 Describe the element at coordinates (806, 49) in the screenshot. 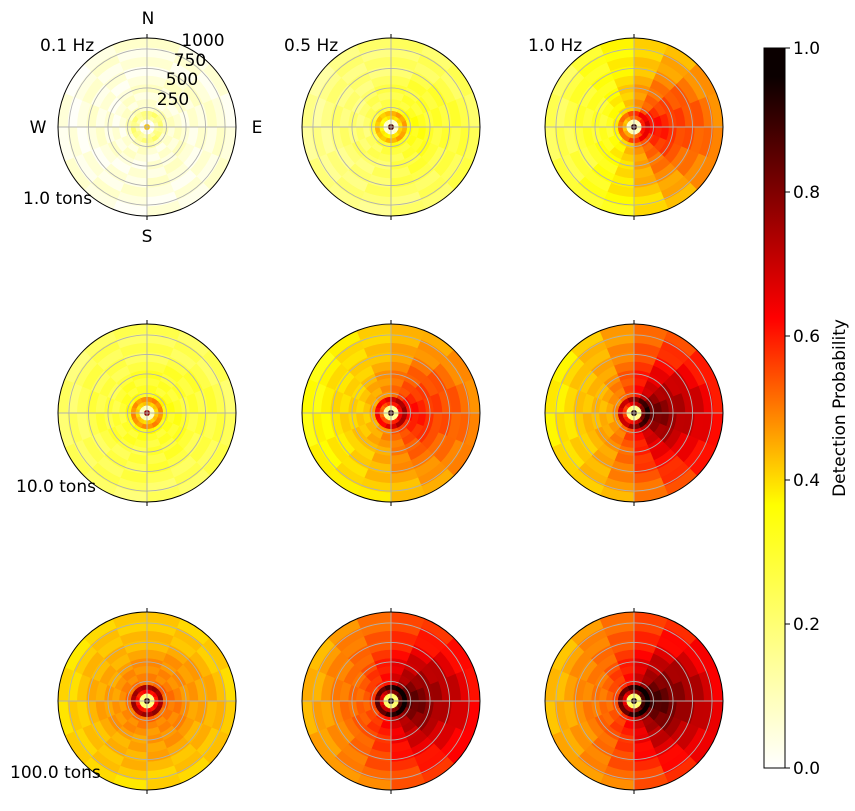

I see `colorbar-tick-label: 1.0` at that location.